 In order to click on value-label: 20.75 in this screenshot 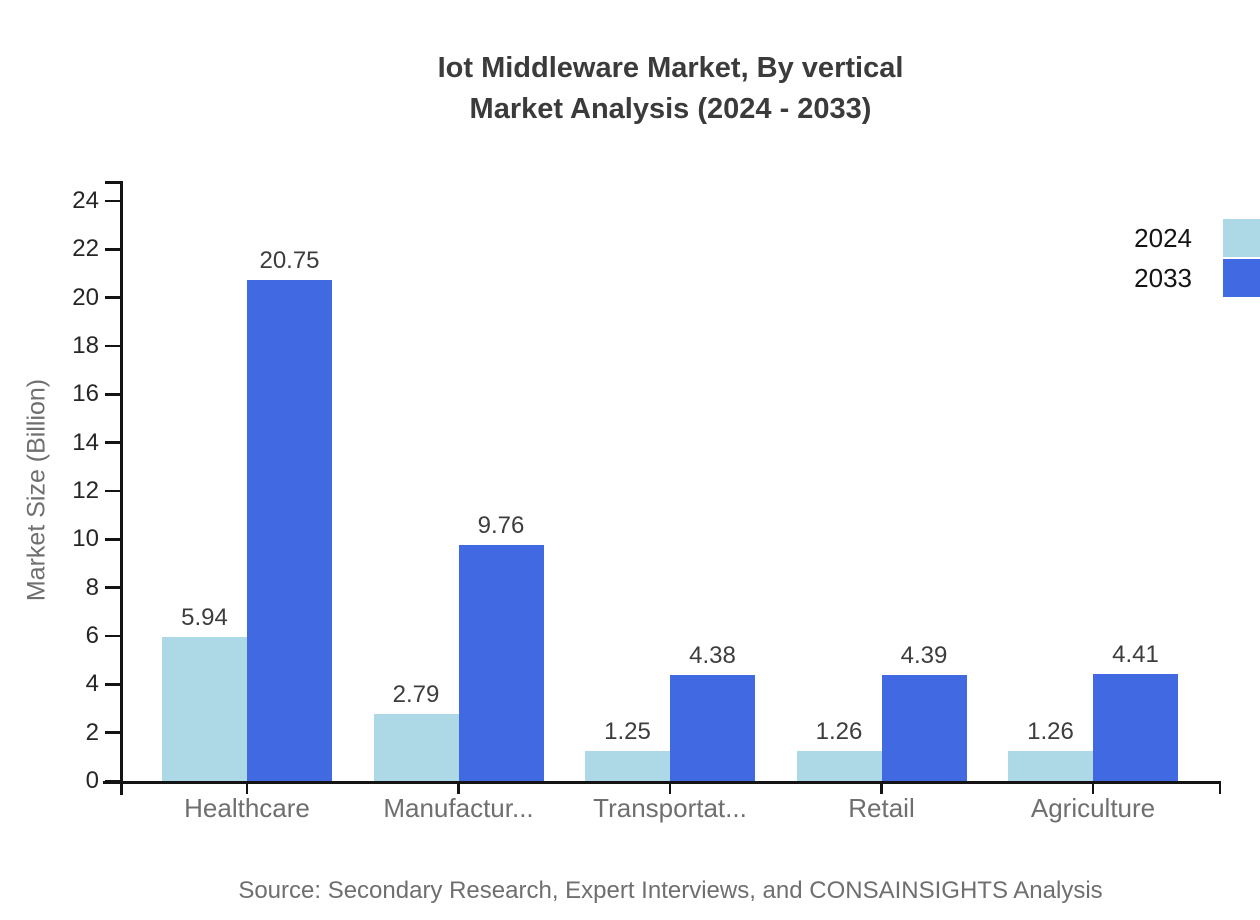, I will do `click(289, 260)`.